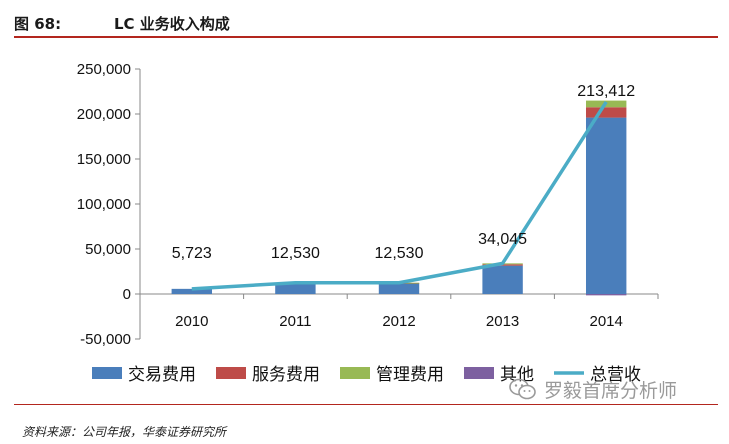  Describe the element at coordinates (606, 91) in the screenshot. I see `data-label: 213,412` at that location.